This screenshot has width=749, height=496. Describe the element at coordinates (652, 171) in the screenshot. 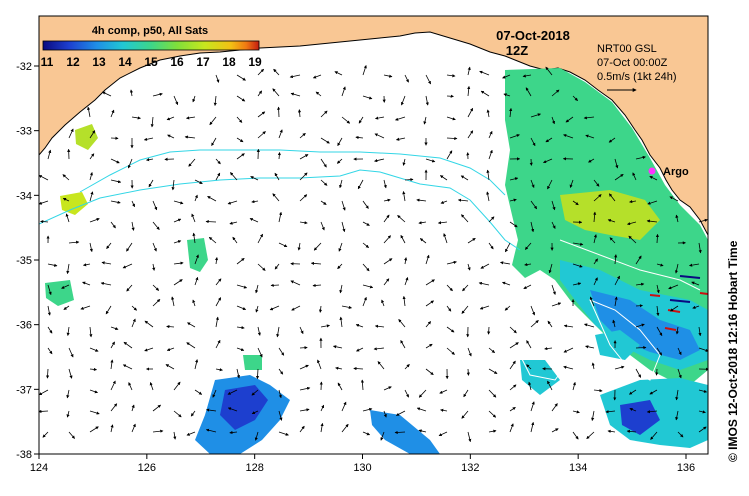

I see `argo-icon` at that location.